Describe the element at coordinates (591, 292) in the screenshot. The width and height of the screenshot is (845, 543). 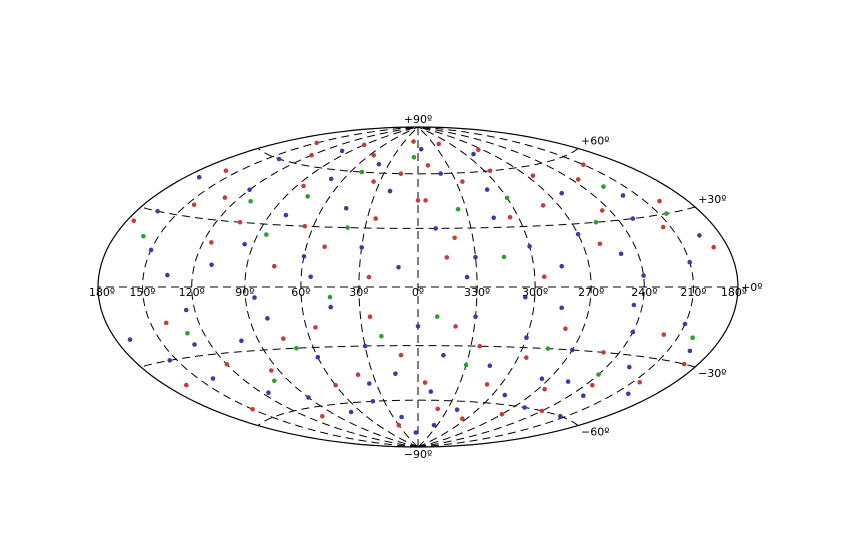
I see `longitude-tick-label: 270º` at that location.